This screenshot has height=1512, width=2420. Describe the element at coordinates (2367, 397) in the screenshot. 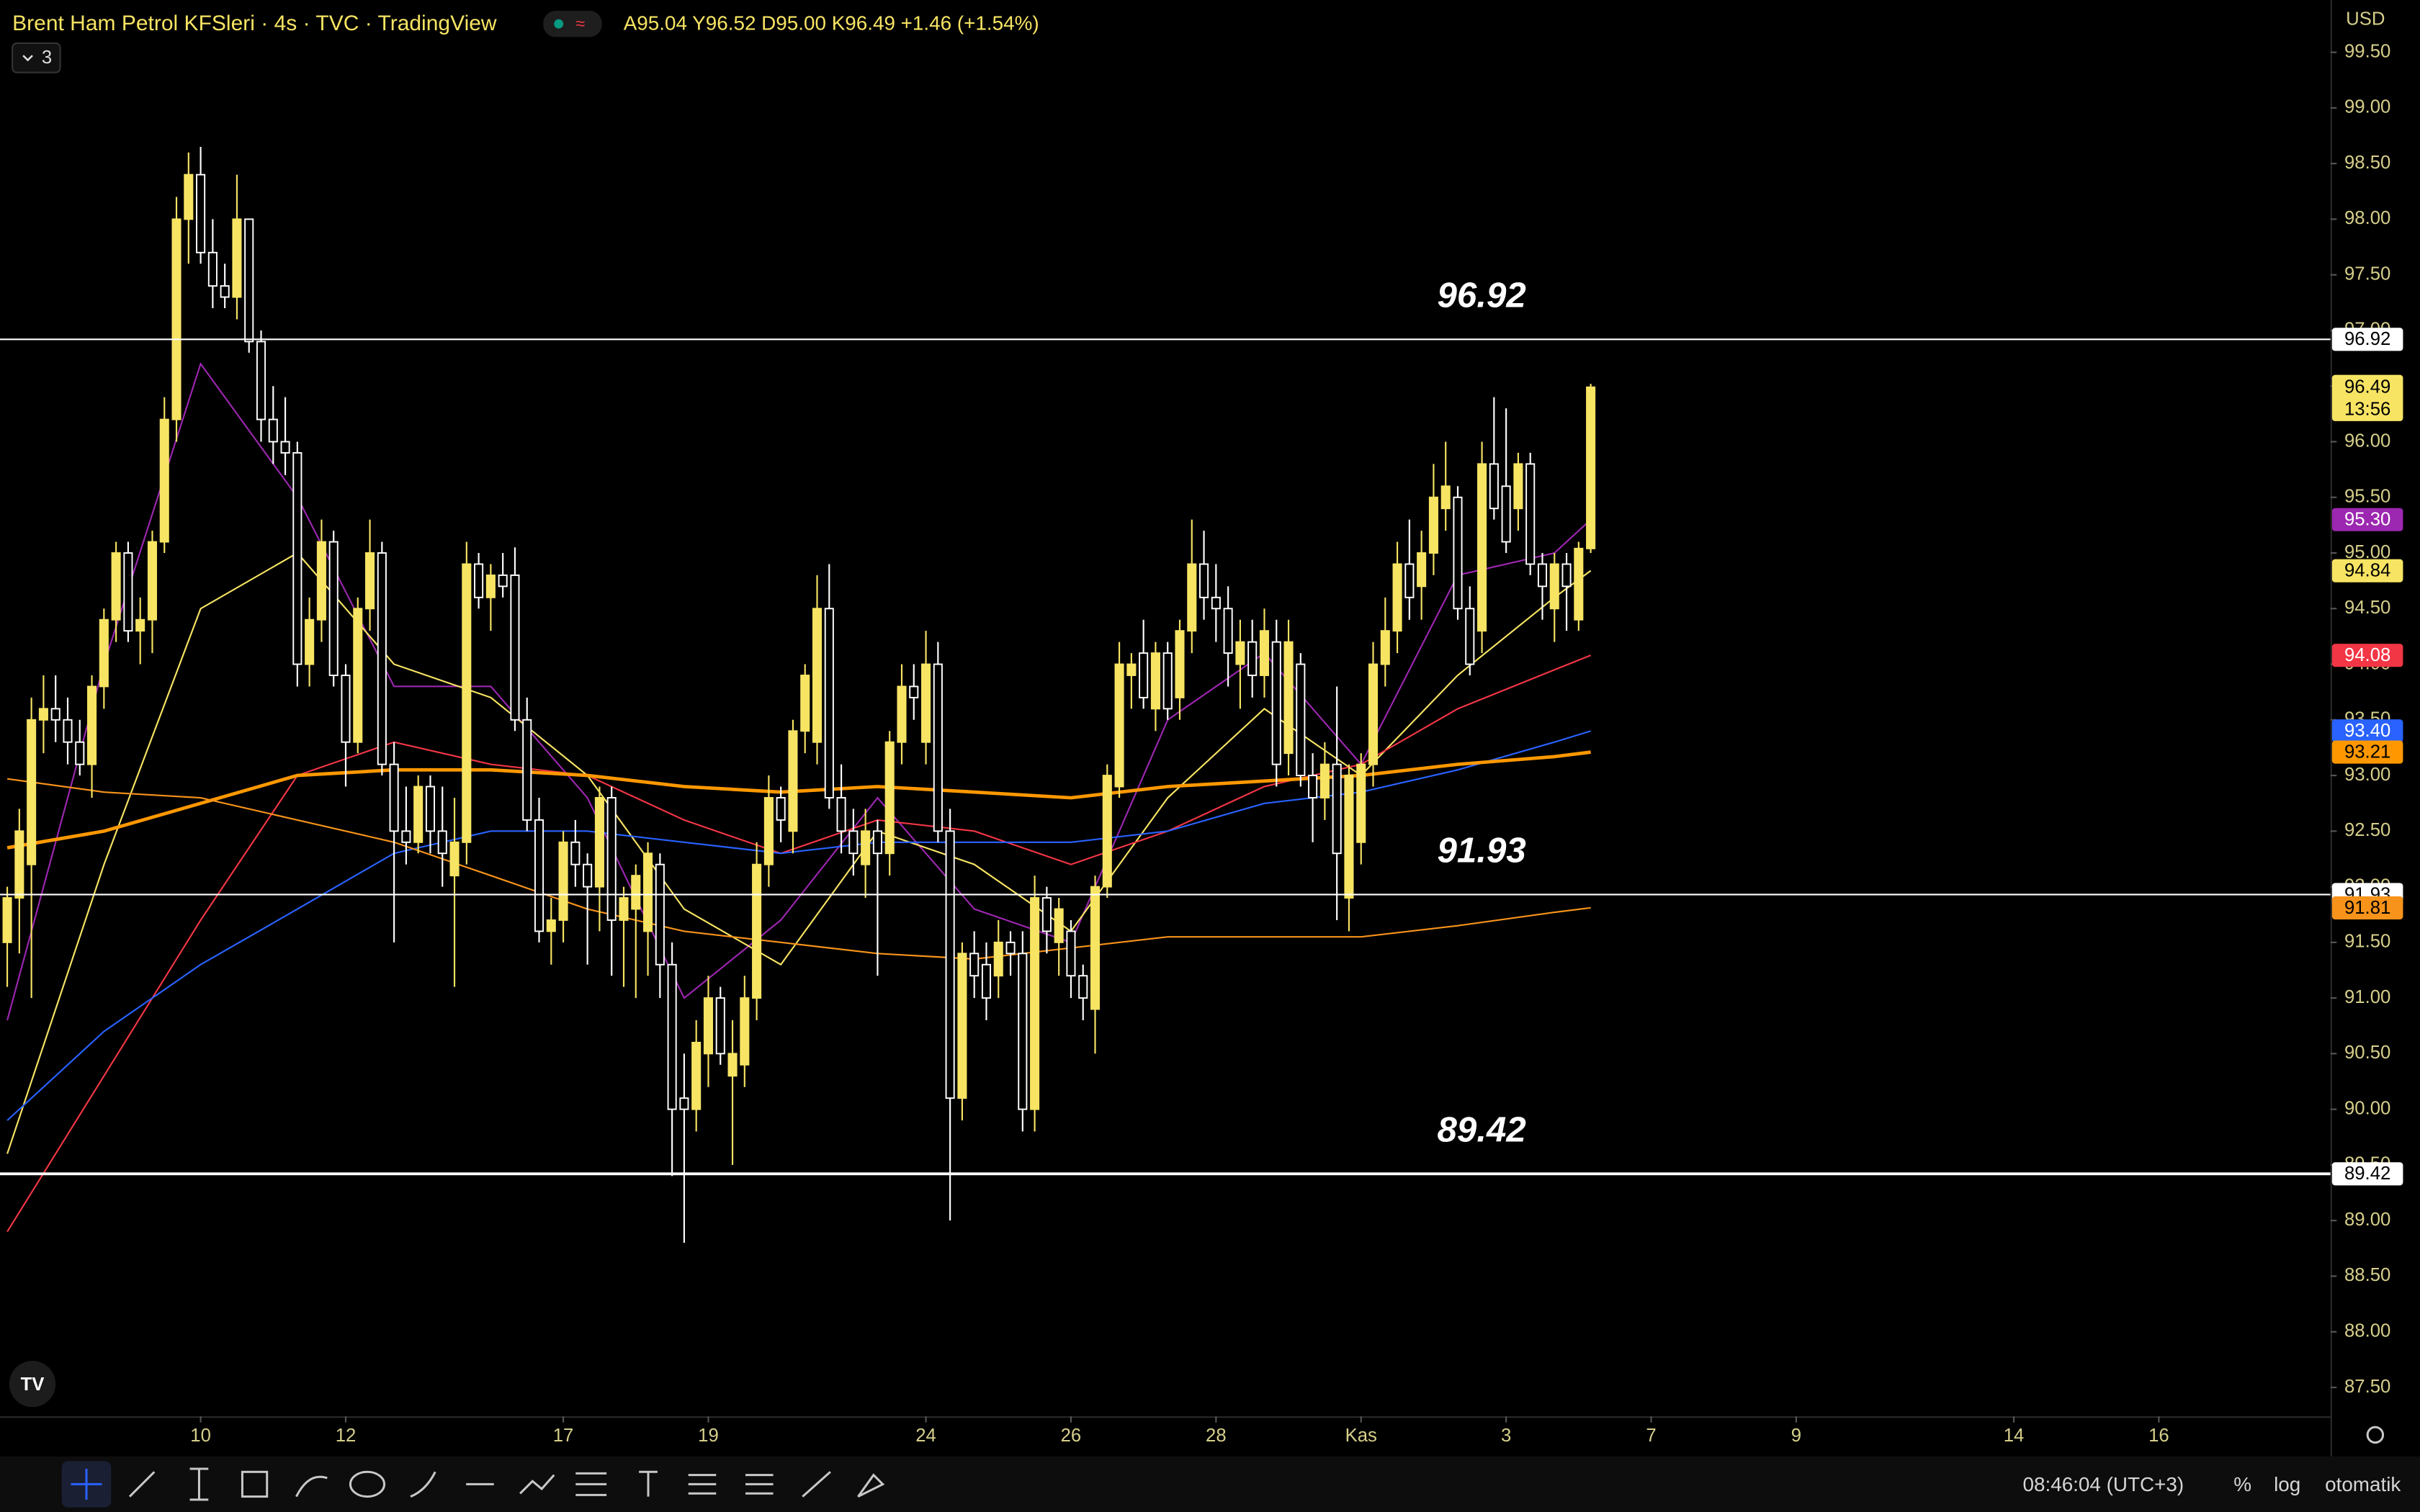

I see `last-price-tag` at that location.